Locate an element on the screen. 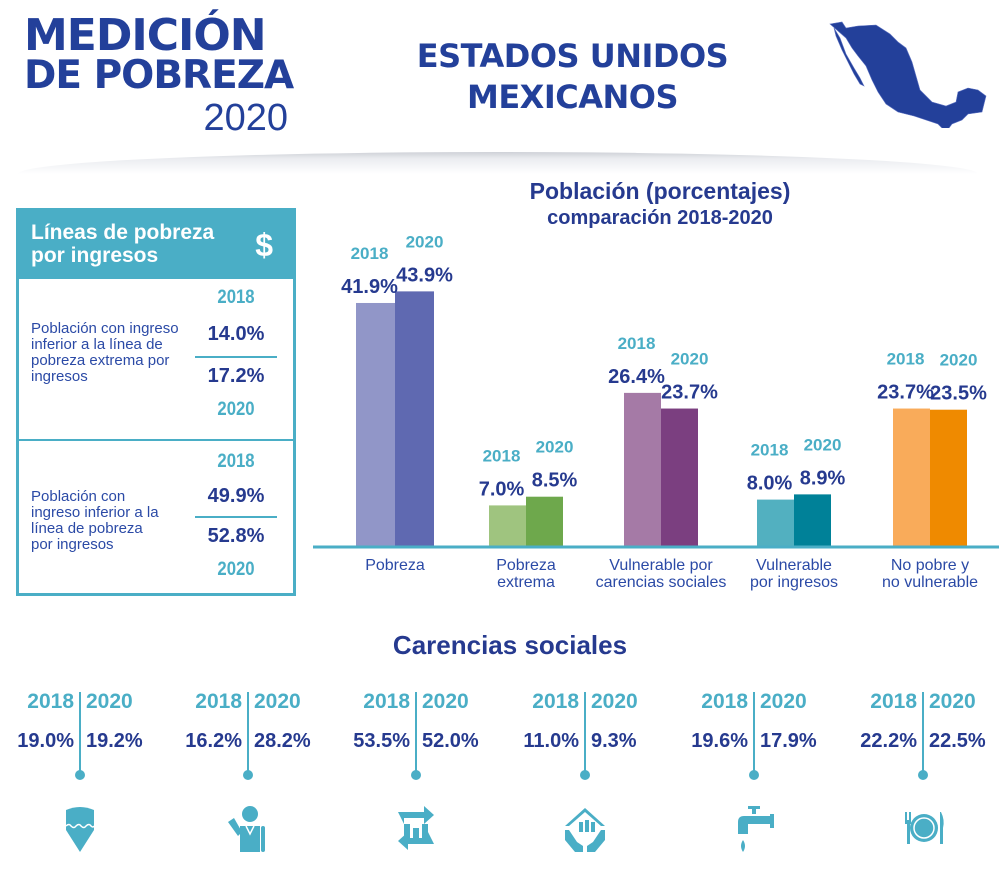 The width and height of the screenshot is (999, 887). country-title: ESTADOS UNIDOS MEXICANOS is located at coordinates (572, 76).